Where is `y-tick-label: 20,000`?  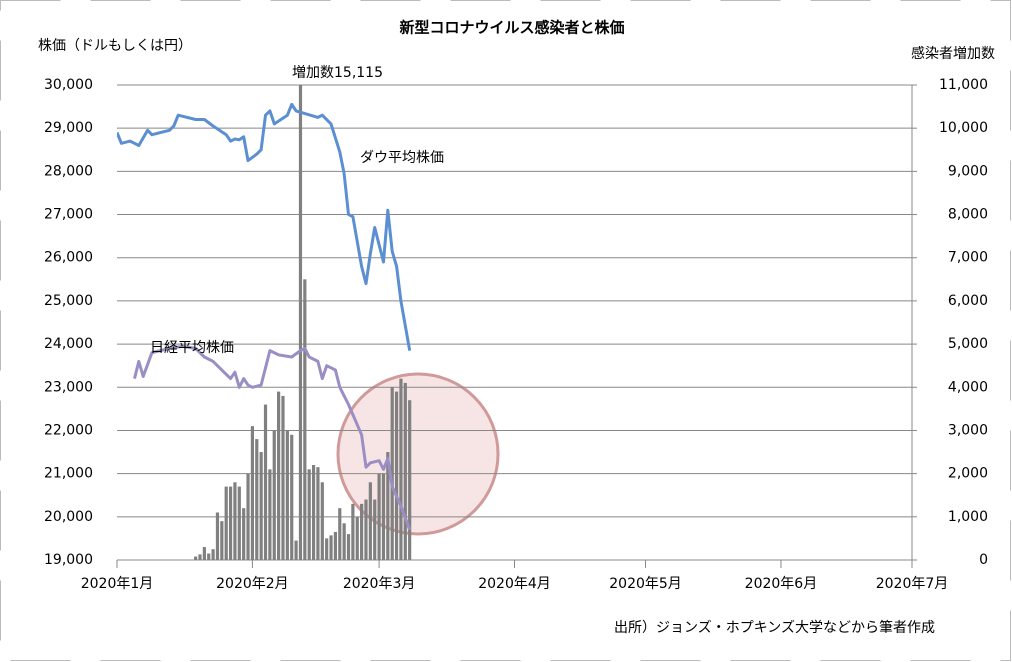
y-tick-label: 20,000 is located at coordinates (68, 517).